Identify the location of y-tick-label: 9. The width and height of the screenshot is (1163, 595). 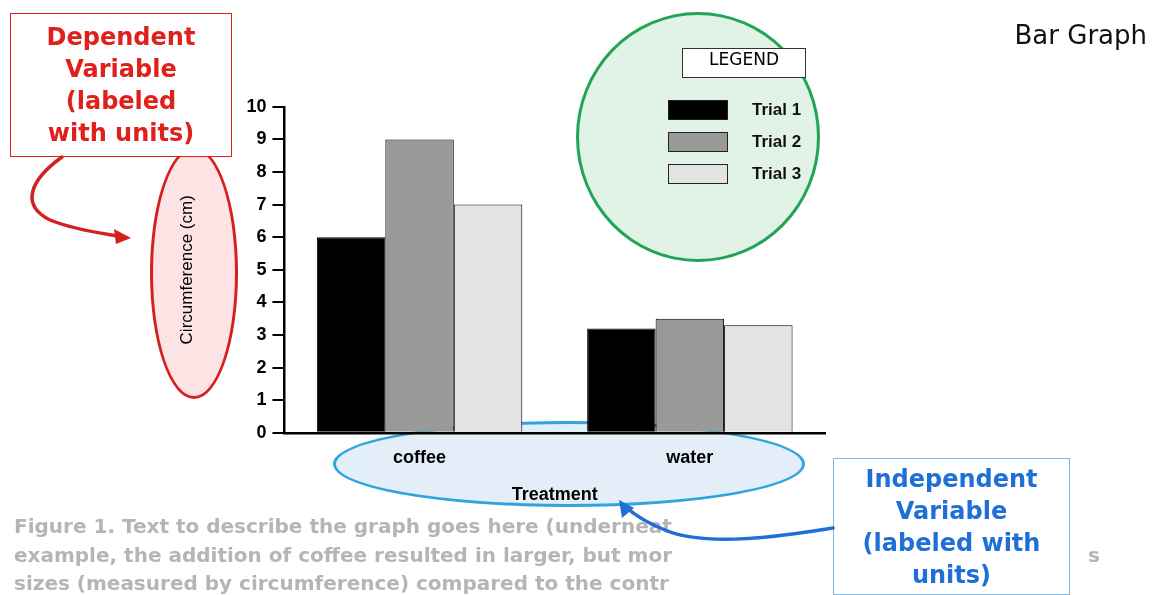
(261, 138).